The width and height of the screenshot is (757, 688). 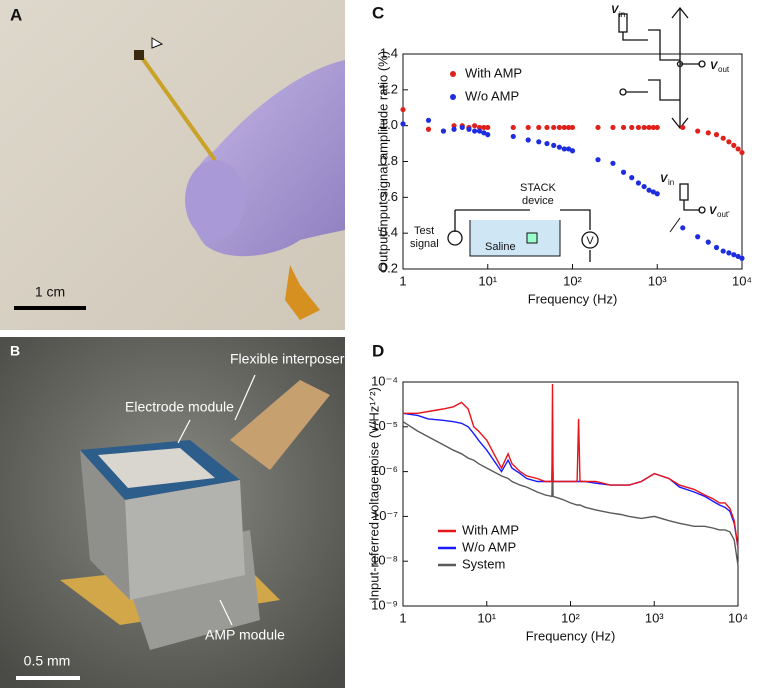 I want to click on y-tick-label: 10⁻⁸, so click(x=384, y=560).